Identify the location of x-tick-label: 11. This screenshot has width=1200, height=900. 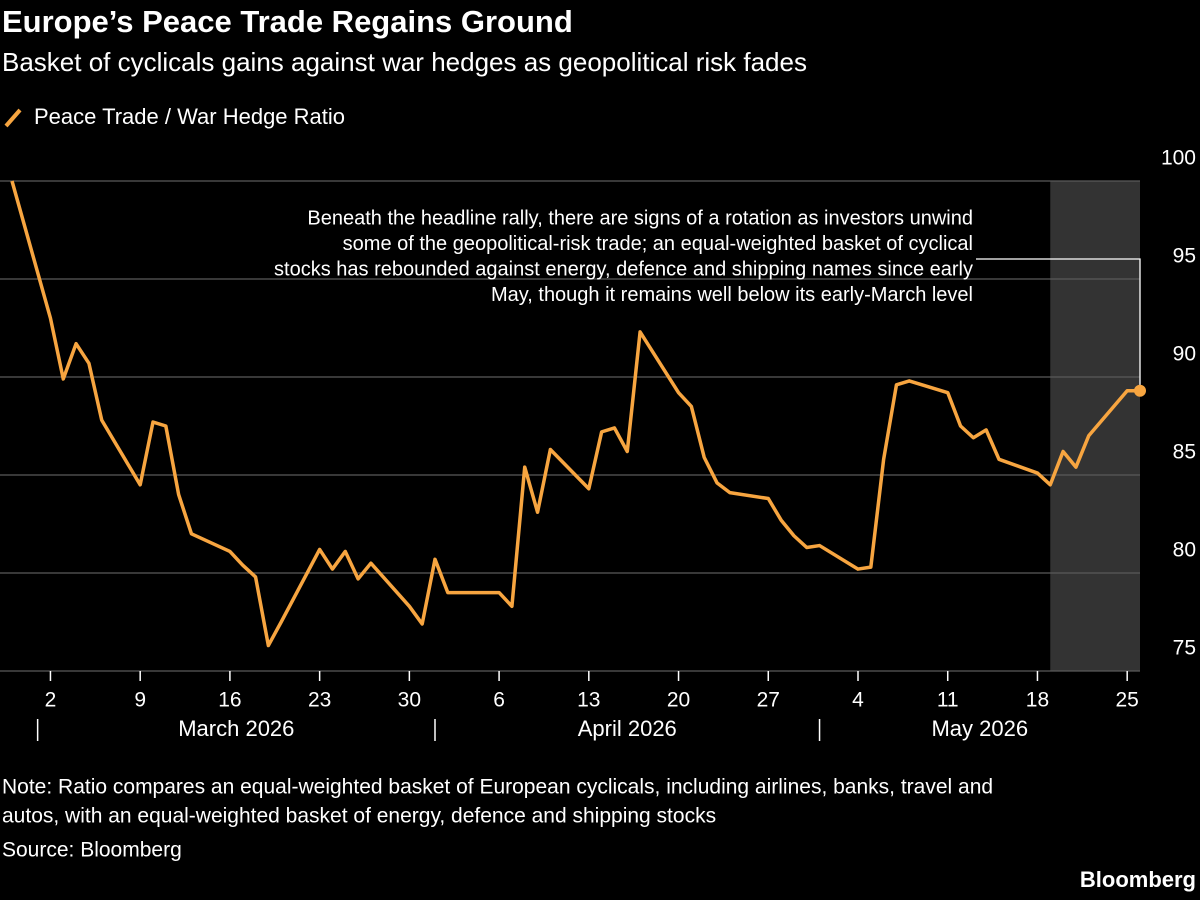
(948, 700).